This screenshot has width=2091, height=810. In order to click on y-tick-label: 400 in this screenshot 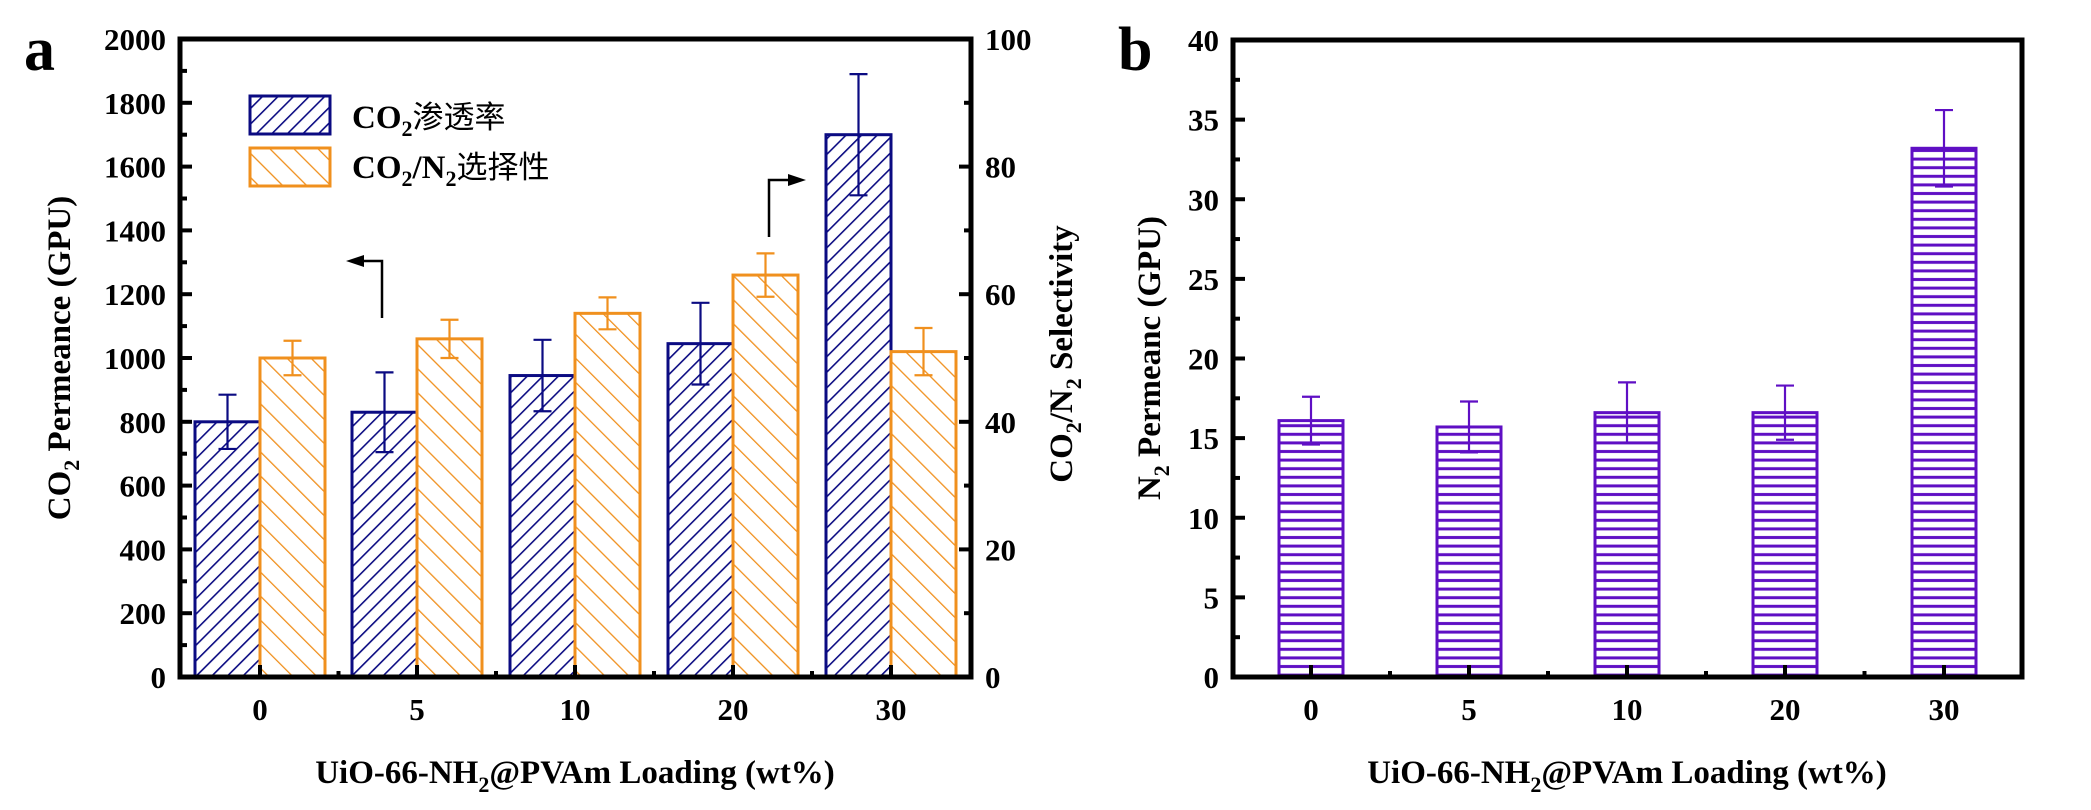, I will do `click(143, 549)`.